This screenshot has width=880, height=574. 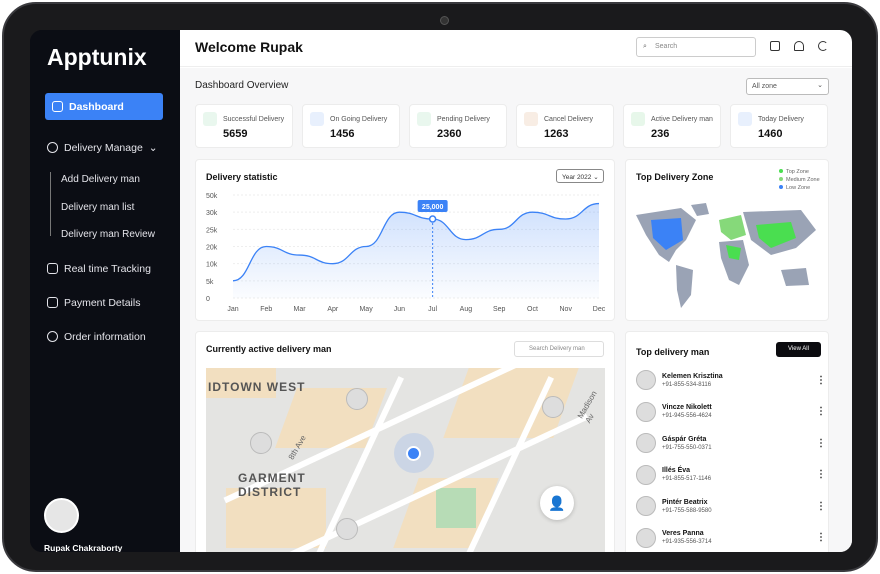 I want to click on year-select: Year 2022 ⌄, so click(x=580, y=176).